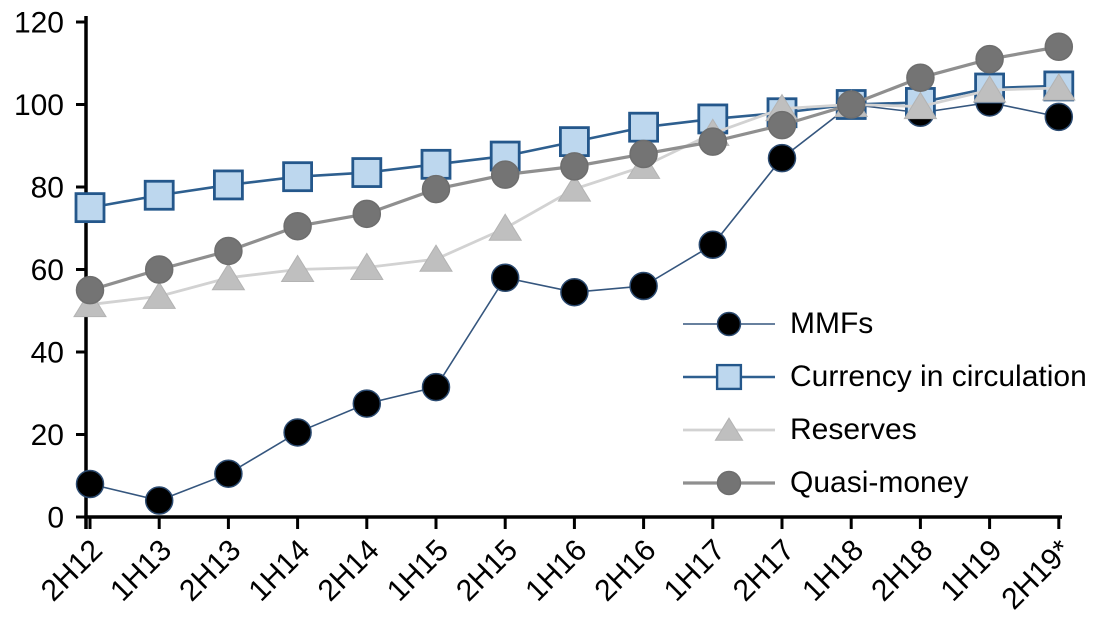 The height and width of the screenshot is (640, 1119). I want to click on legend-key-quasi-money-icon, so click(729, 483).